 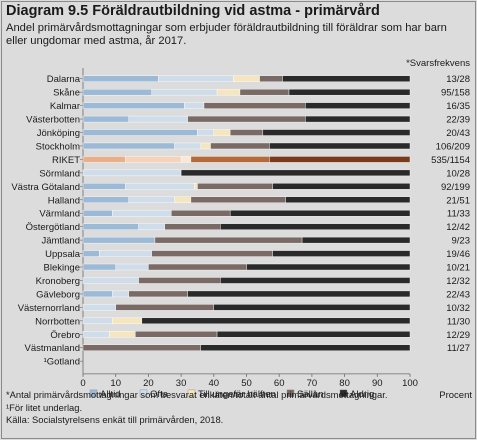 I want to click on bar-segment-dalarna-sallan, so click(x=271, y=78).